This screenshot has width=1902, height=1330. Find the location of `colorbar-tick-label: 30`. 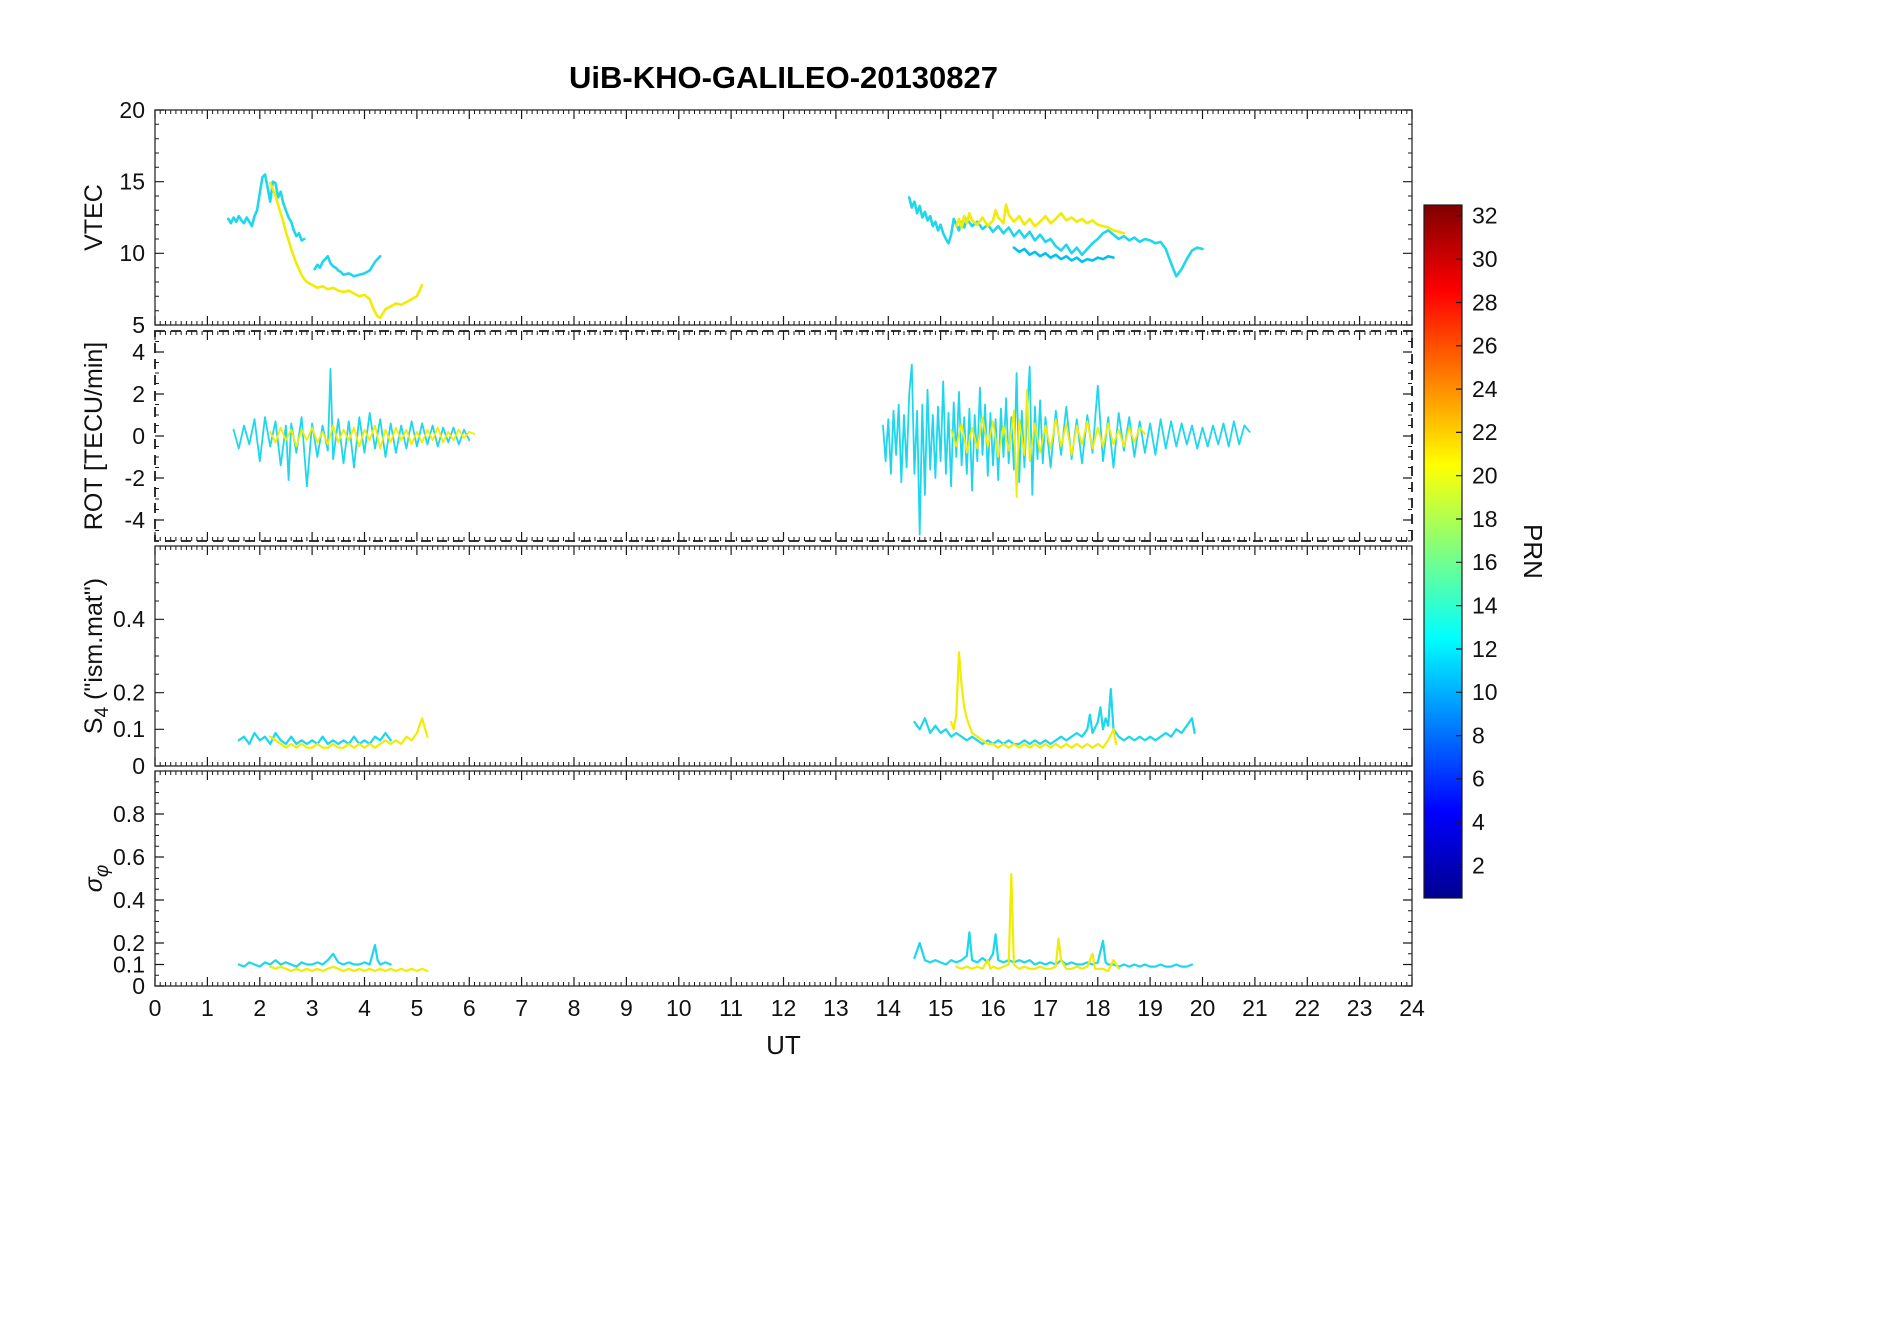

colorbar-tick-label: 30 is located at coordinates (1485, 259).